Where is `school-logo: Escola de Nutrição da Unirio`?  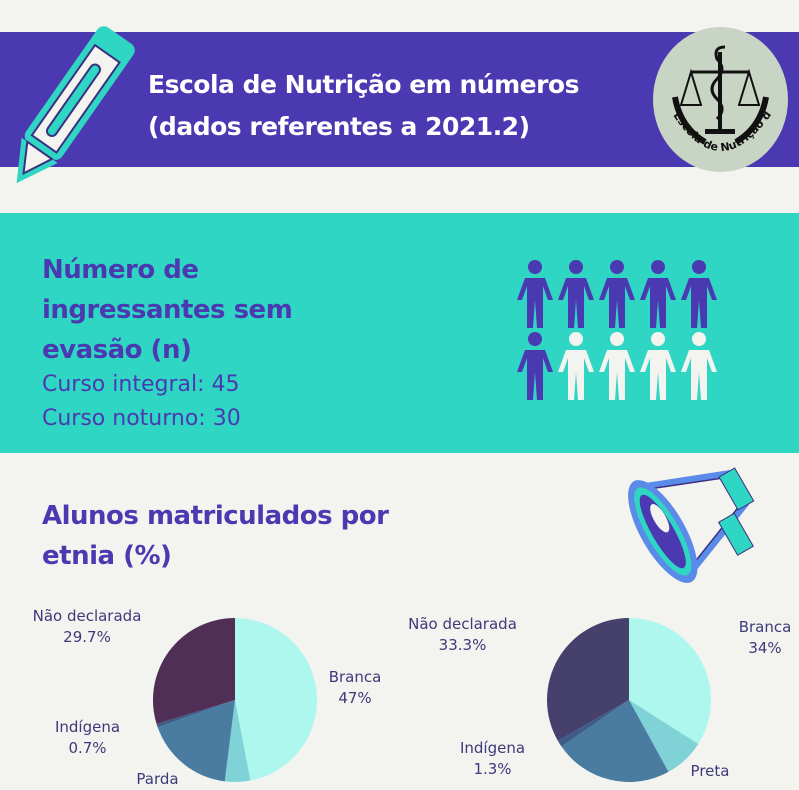 school-logo: Escola de Nutrição da Unirio is located at coordinates (718, 94).